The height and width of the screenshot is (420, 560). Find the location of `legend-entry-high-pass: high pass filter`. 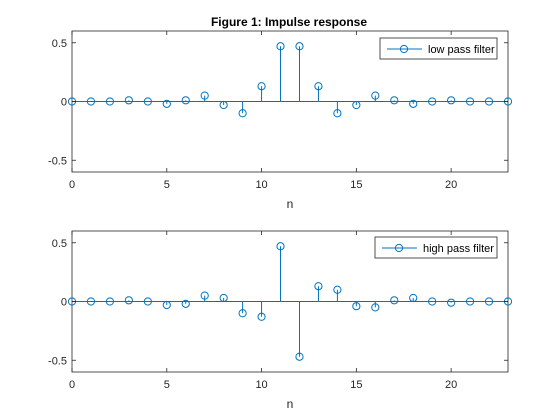

legend-entry-high-pass: high pass filter is located at coordinates (458, 249).